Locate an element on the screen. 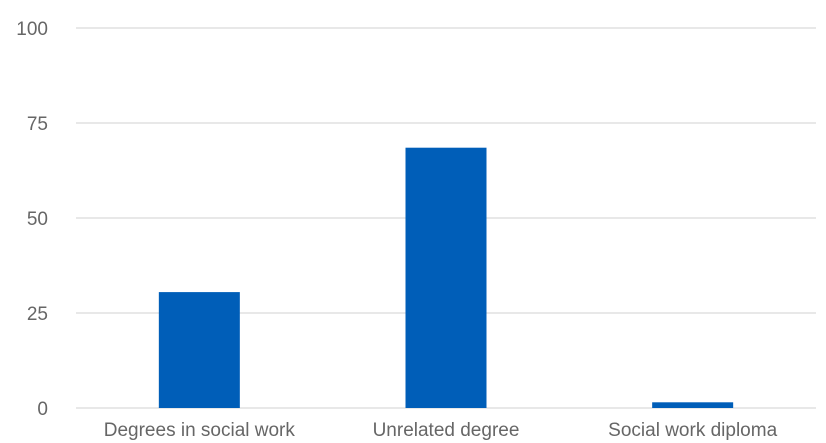  bar-unrelated-degree is located at coordinates (446, 277).